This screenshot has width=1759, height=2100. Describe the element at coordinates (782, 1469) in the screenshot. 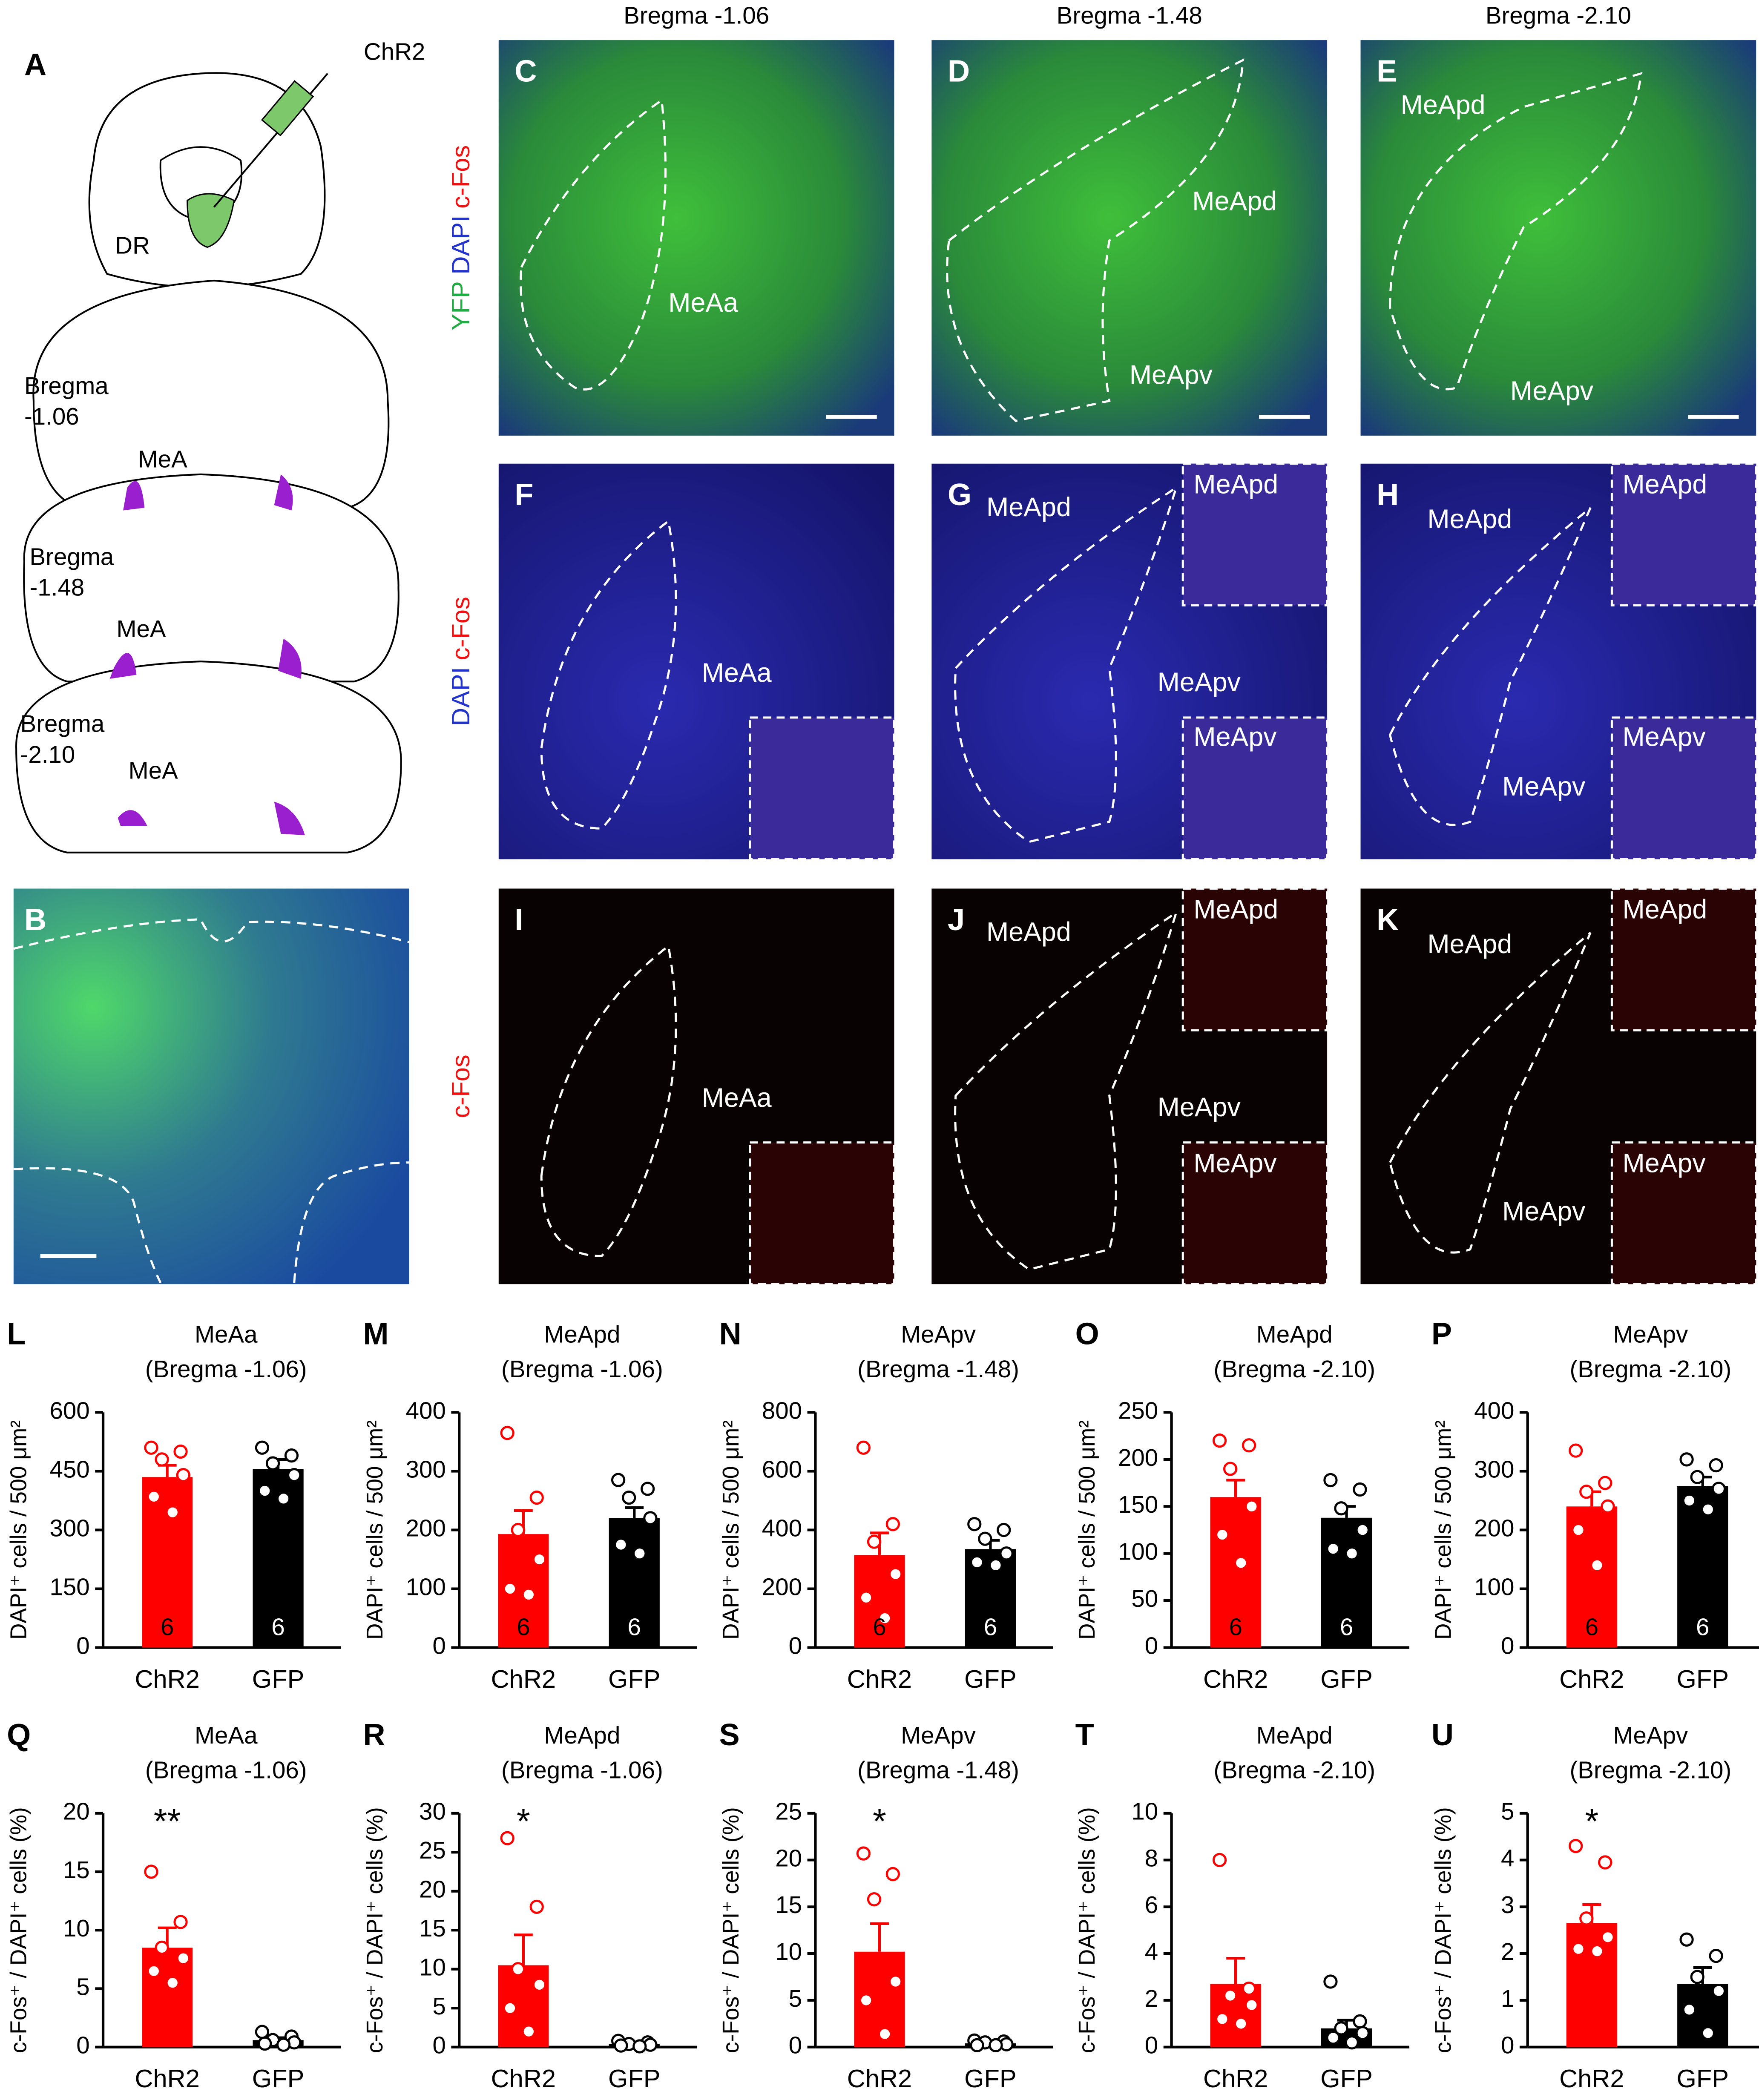

I see `y-tick-label: 600` at that location.